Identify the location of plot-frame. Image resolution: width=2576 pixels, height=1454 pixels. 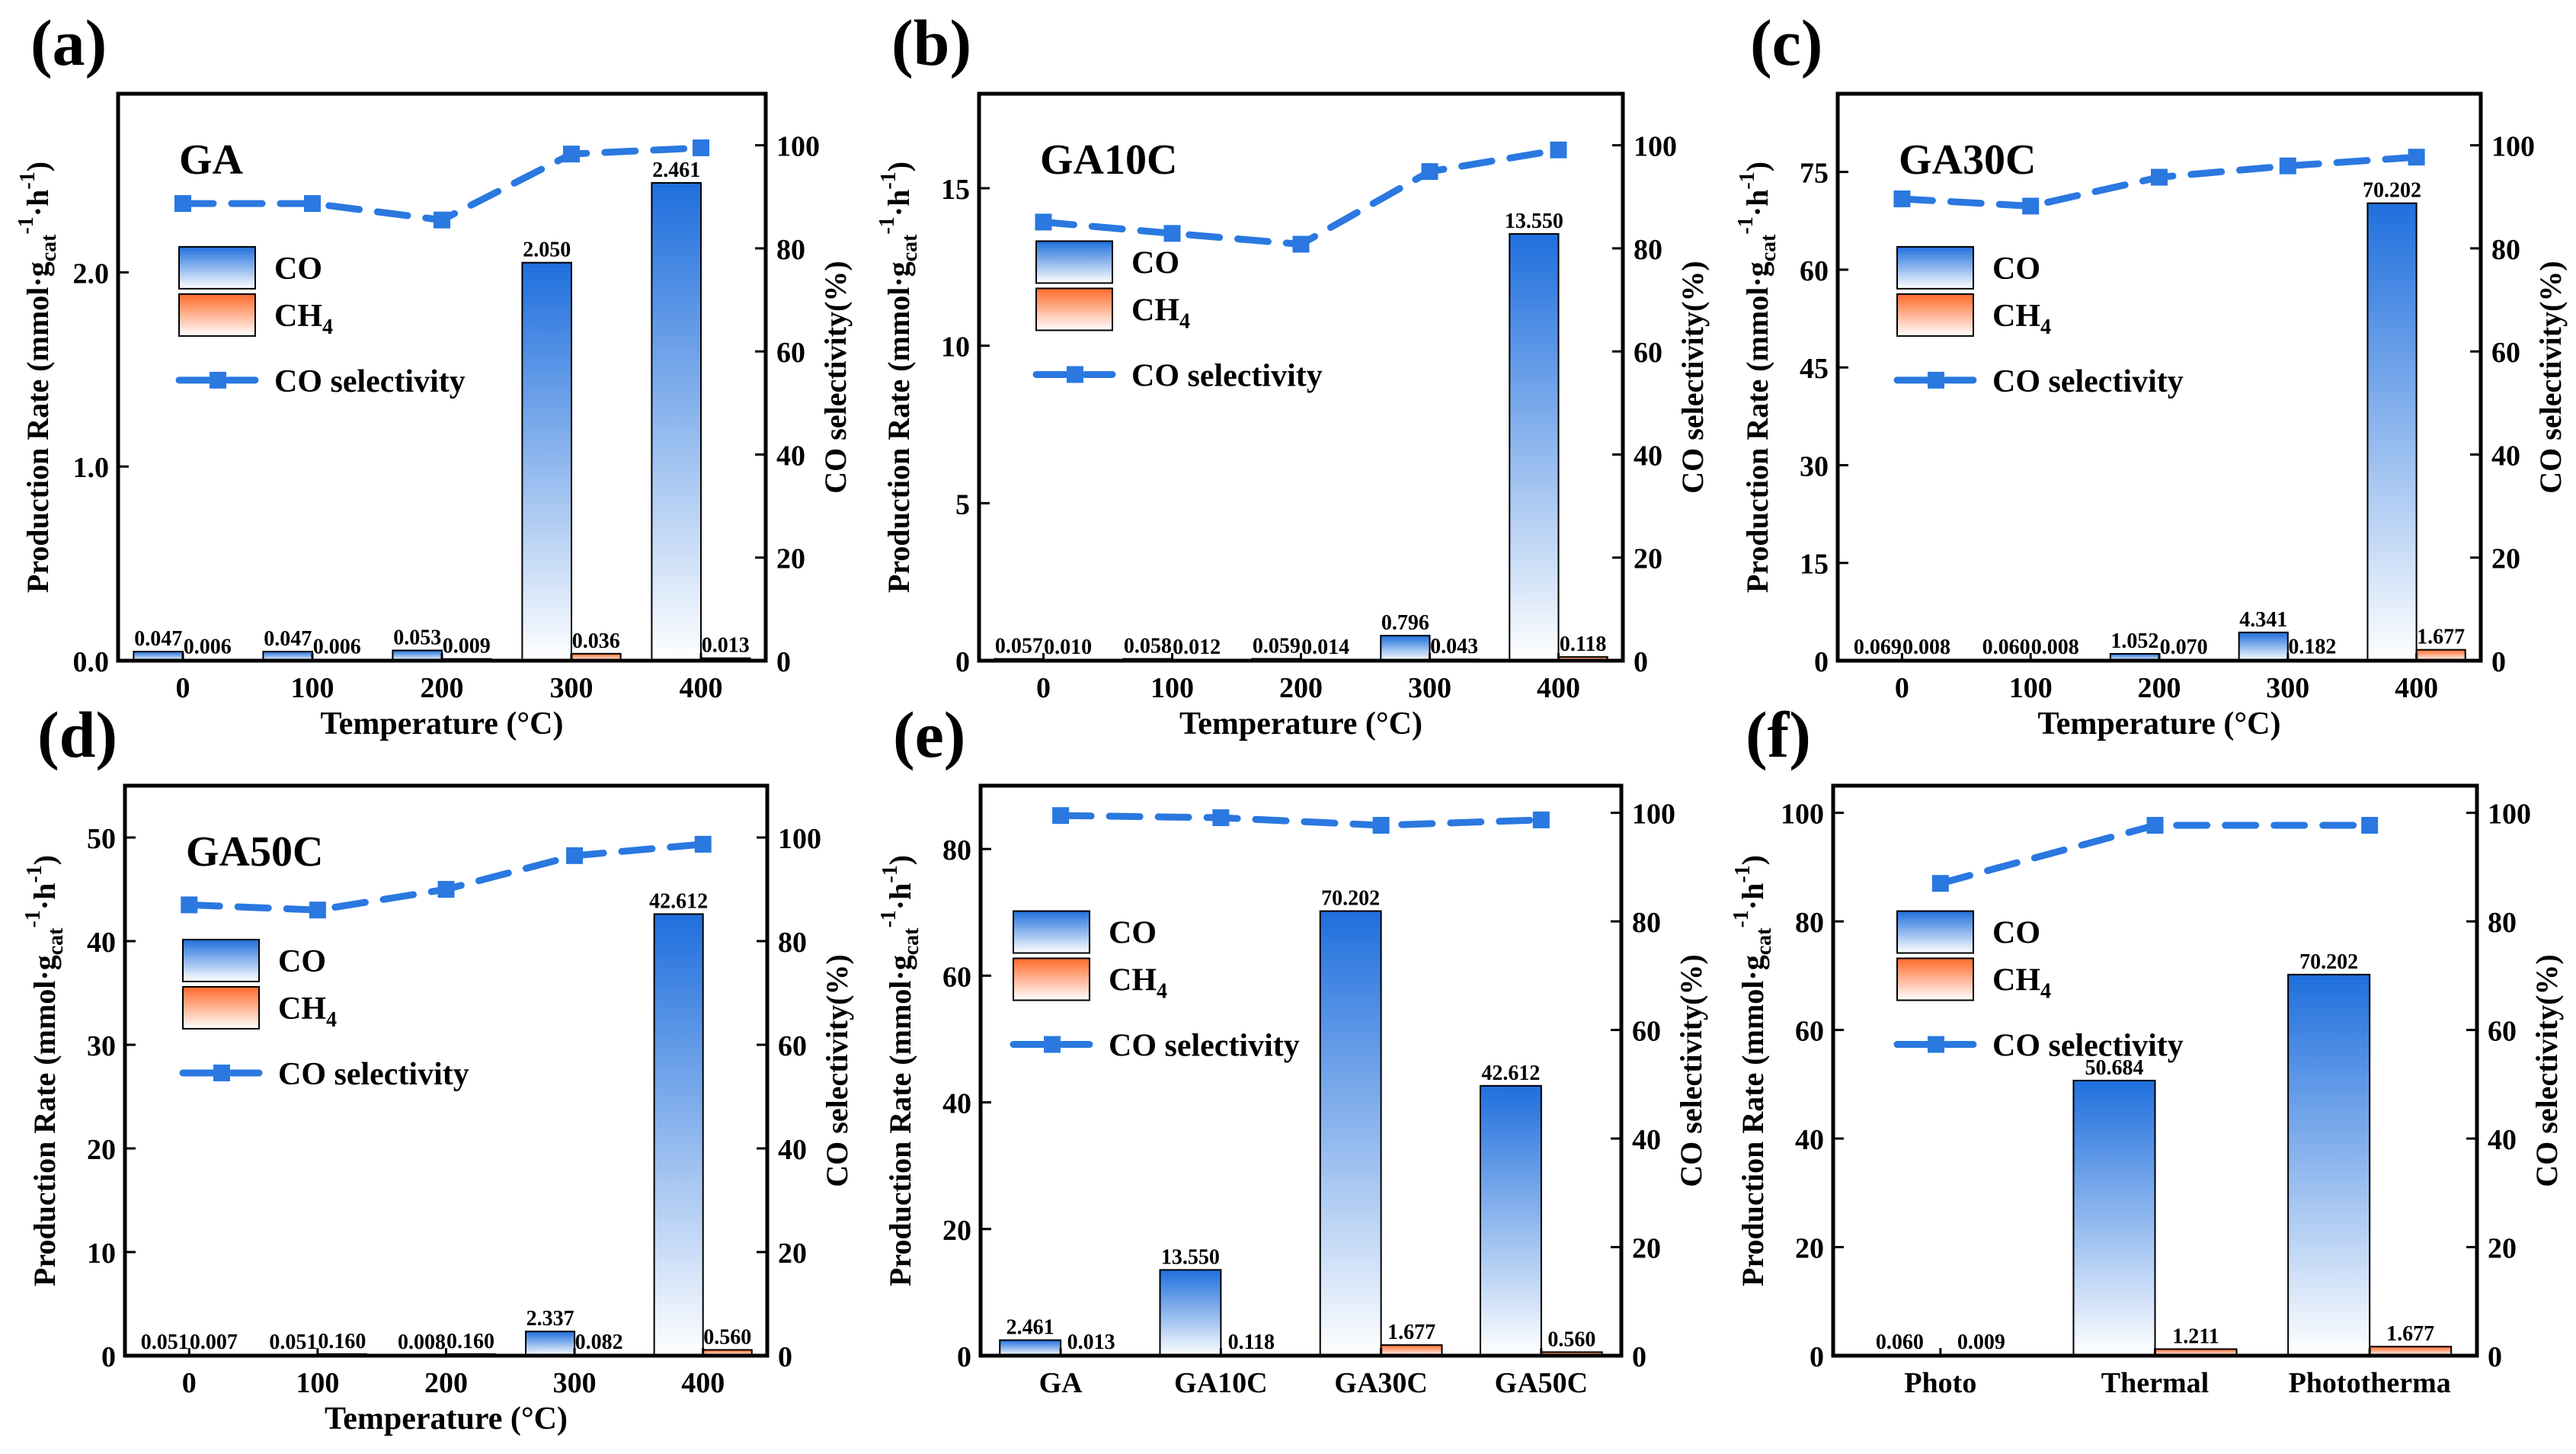
(2159, 377).